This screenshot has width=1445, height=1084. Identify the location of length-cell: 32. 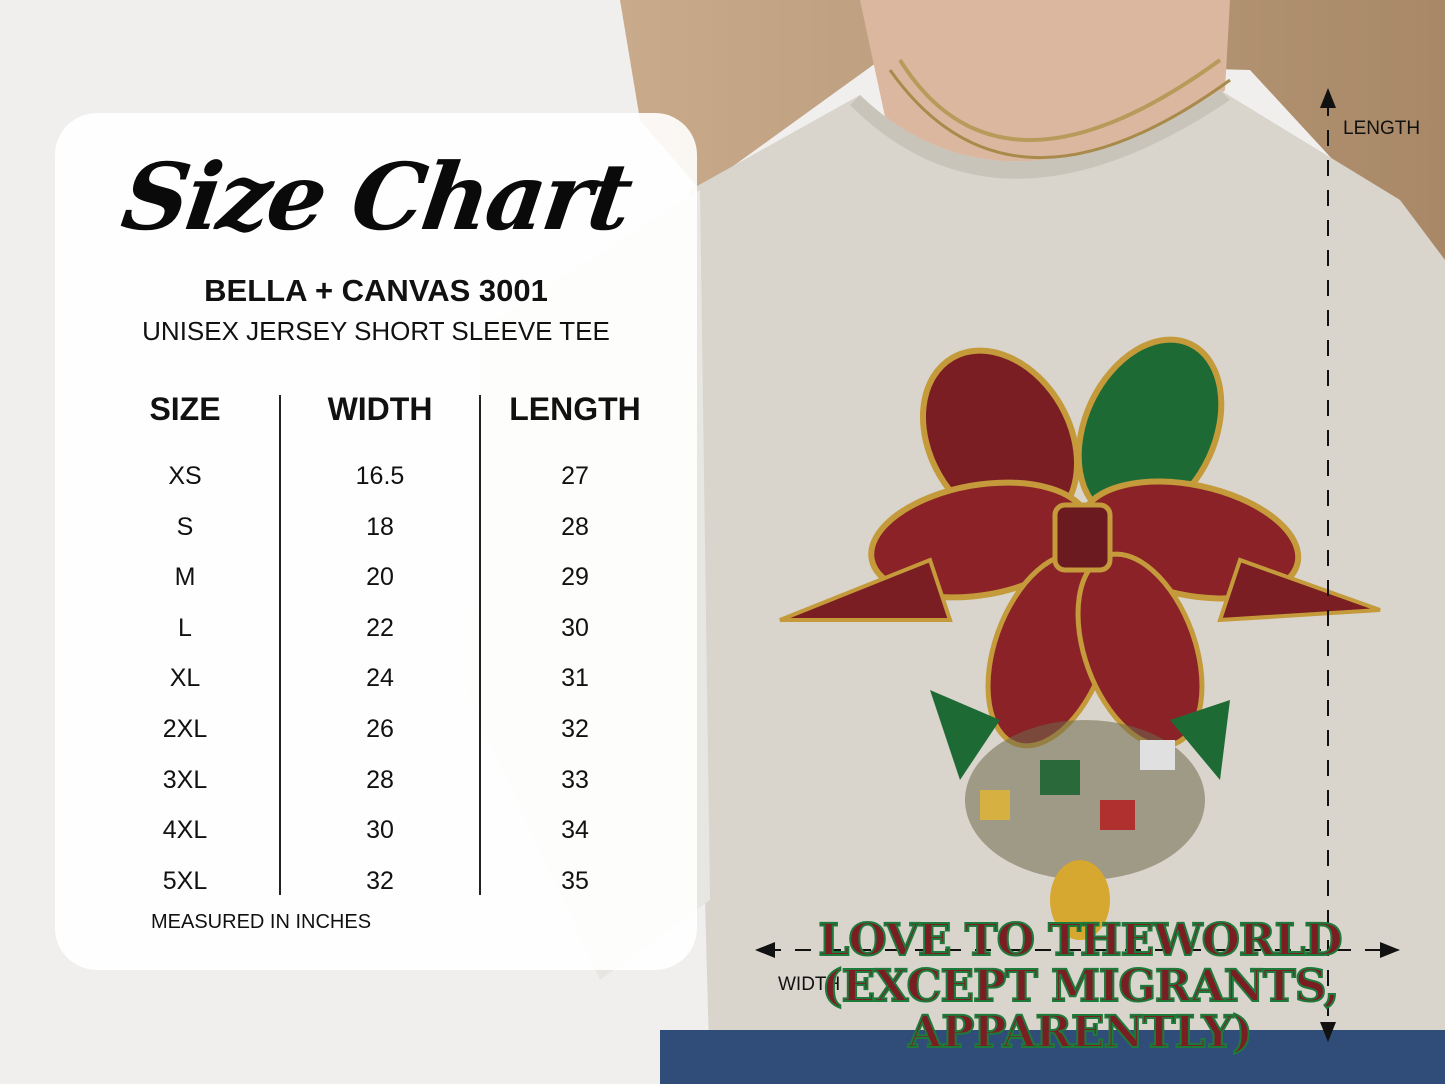
(575, 728).